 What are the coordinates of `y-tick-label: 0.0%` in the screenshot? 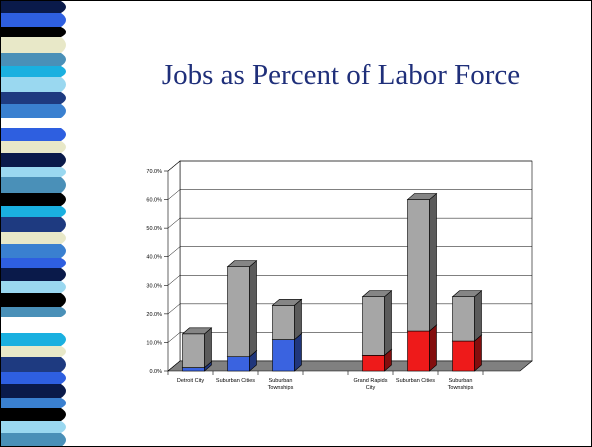 It's located at (155, 372).